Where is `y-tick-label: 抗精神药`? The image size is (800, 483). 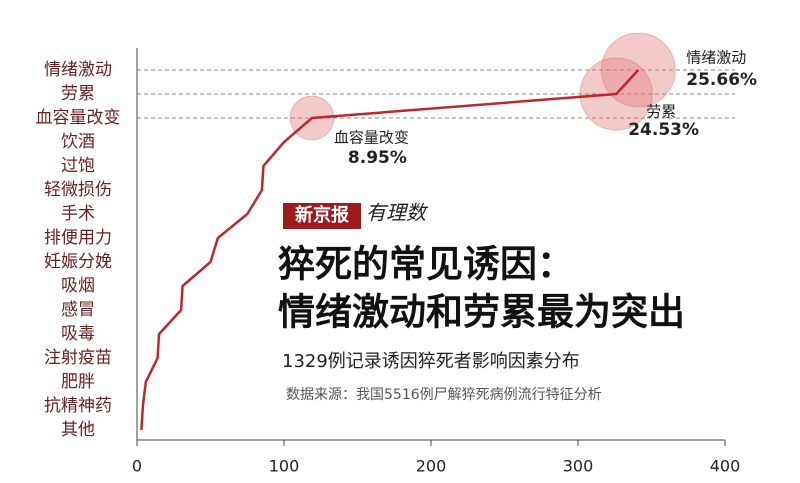
y-tick-label: 抗精神药 is located at coordinates (78, 406).